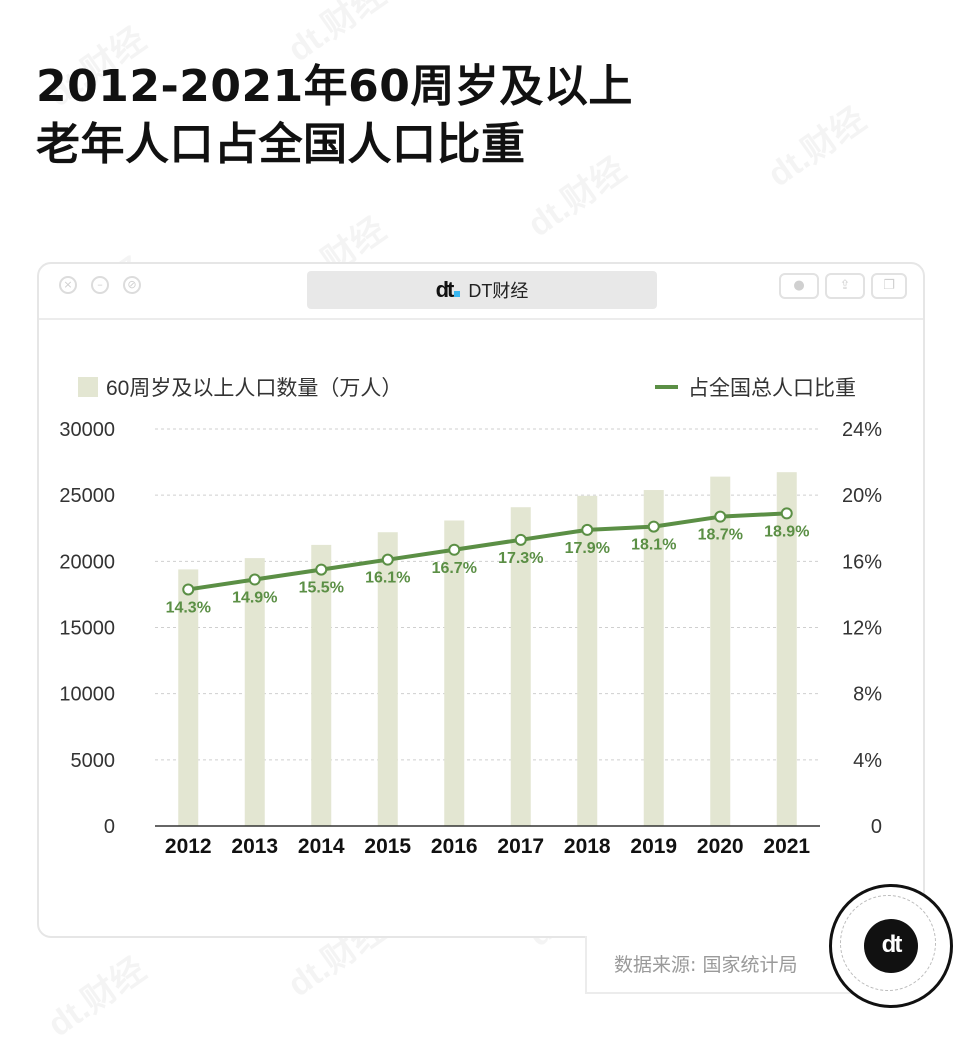 This screenshot has width=960, height=1046. Describe the element at coordinates (876, 827) in the screenshot. I see `y-right-tick-label: 0` at that location.